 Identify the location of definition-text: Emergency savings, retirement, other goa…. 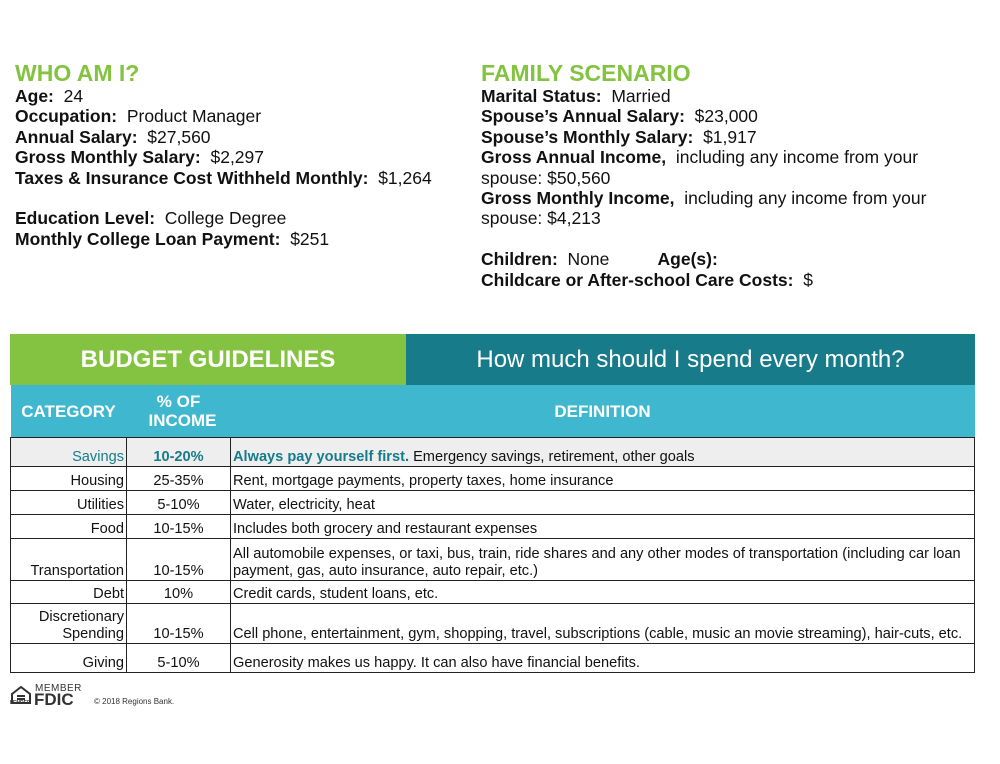
(554, 457).